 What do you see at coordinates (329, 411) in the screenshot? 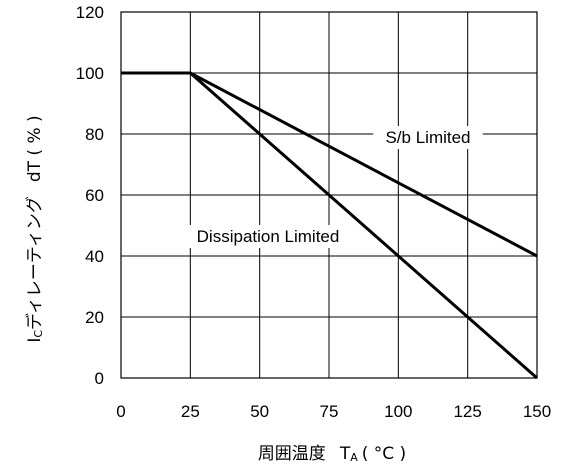
I see `x-tick-label: 75` at bounding box center [329, 411].